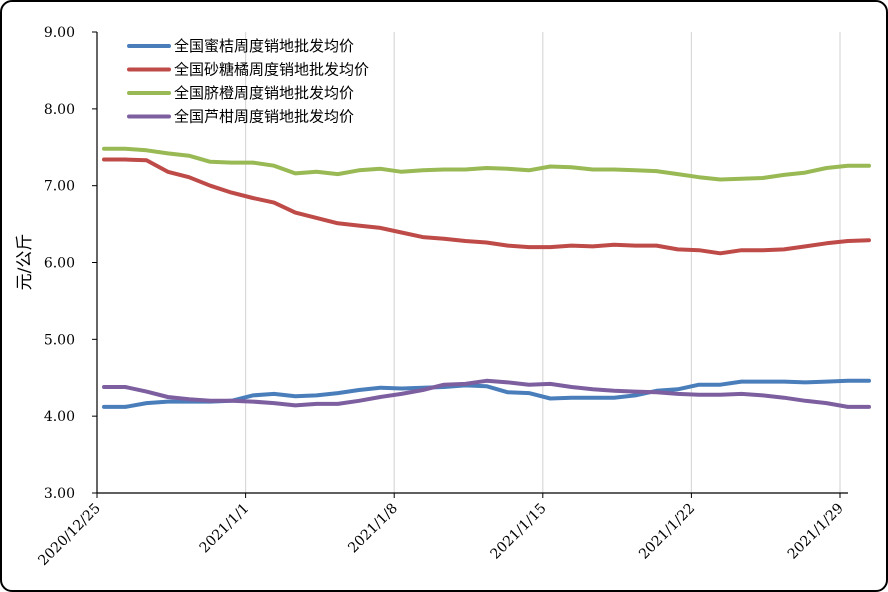 The height and width of the screenshot is (592, 888). Describe the element at coordinates (264, 93) in the screenshot. I see `legend-label-3: 全国脐橙周度销地批发均价` at that location.